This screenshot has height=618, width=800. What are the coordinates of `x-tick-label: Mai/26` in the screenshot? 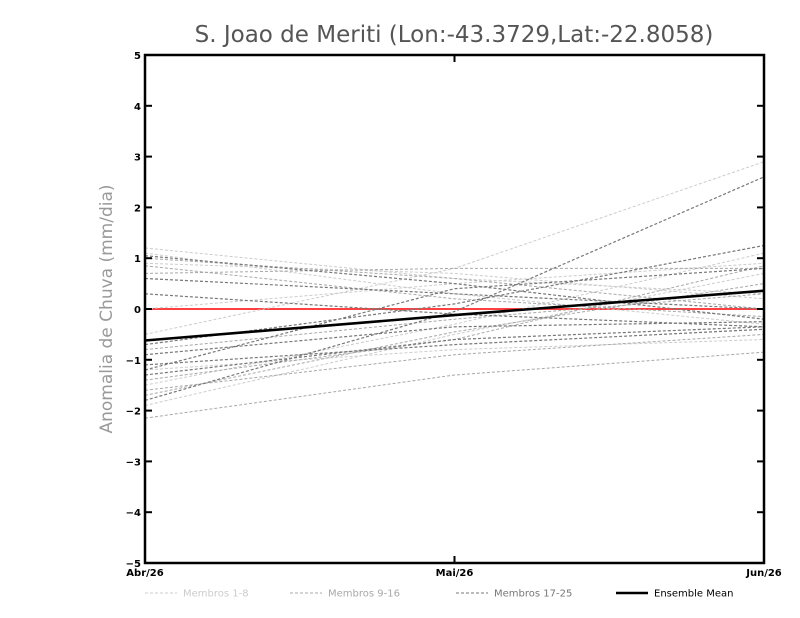 It's located at (455, 573).